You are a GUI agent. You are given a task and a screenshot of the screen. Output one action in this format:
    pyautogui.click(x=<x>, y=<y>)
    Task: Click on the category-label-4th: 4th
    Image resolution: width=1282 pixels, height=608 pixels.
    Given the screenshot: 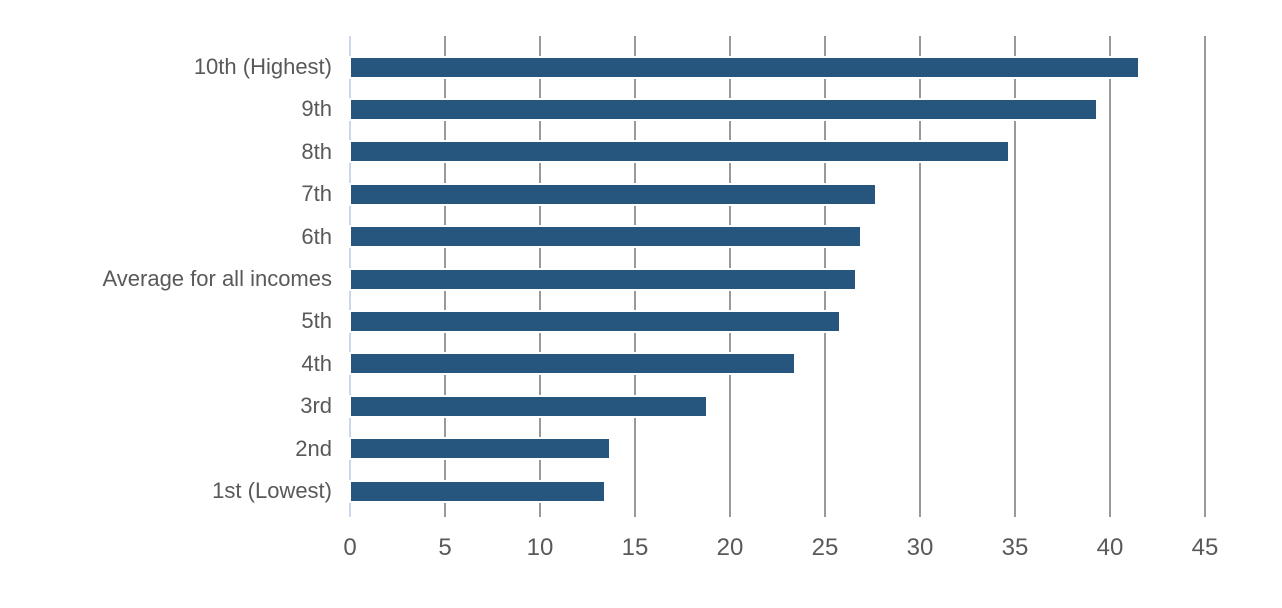 What is the action you would take?
    pyautogui.click(x=316, y=363)
    